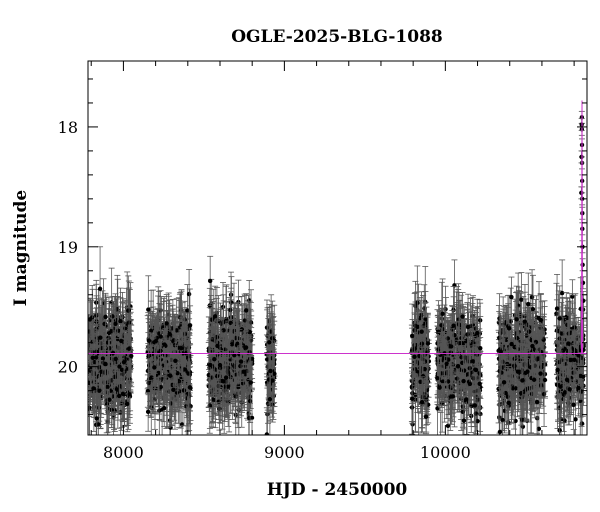 The height and width of the screenshot is (512, 600). I want to click on x-axis-label: HJD - 2450000, so click(337, 490).